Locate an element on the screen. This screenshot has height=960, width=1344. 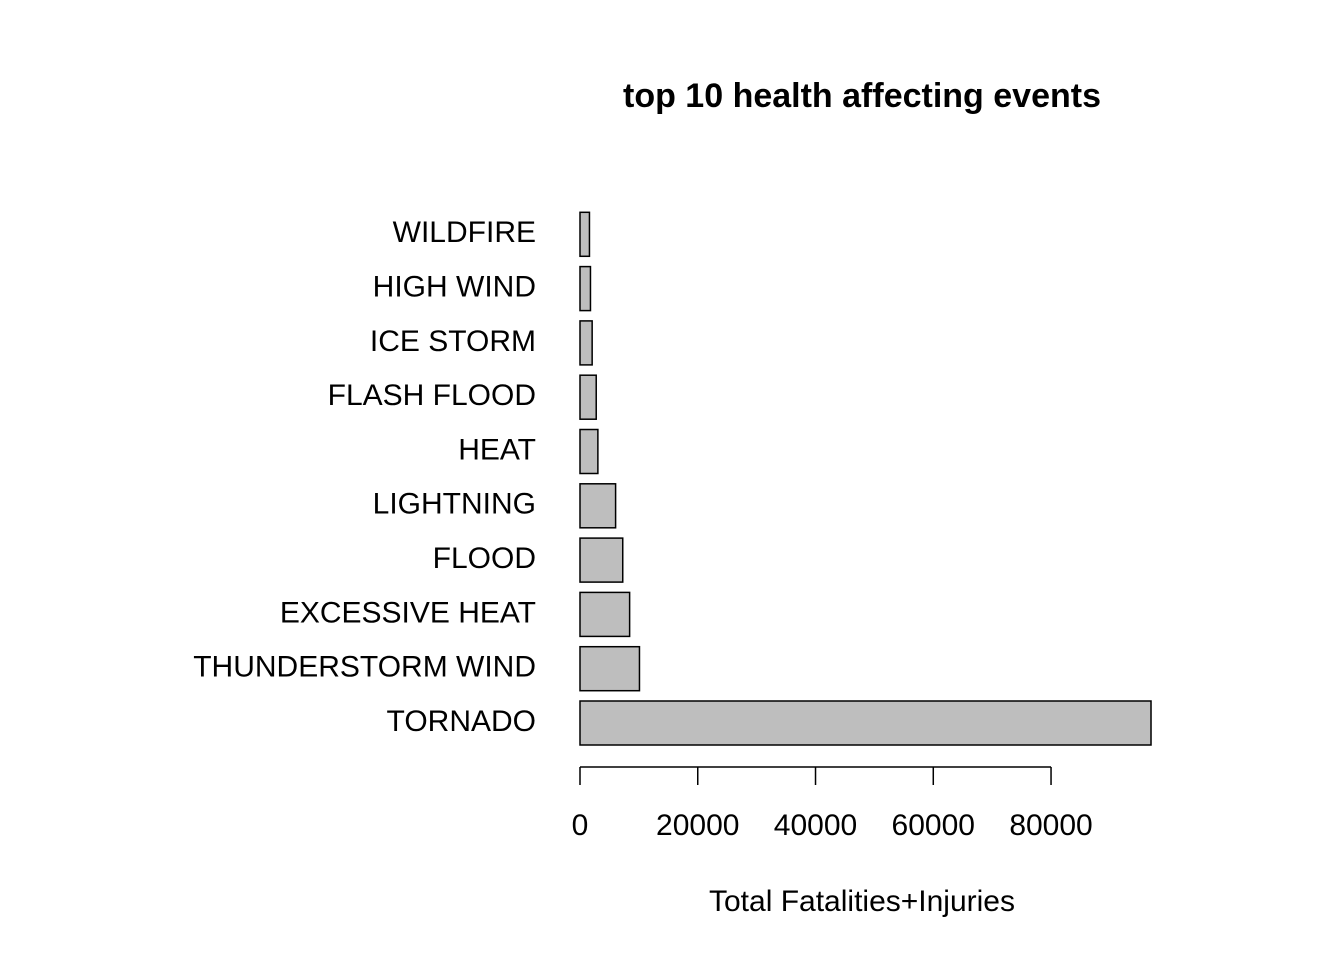
x-tick-label: 60000 is located at coordinates (933, 825).